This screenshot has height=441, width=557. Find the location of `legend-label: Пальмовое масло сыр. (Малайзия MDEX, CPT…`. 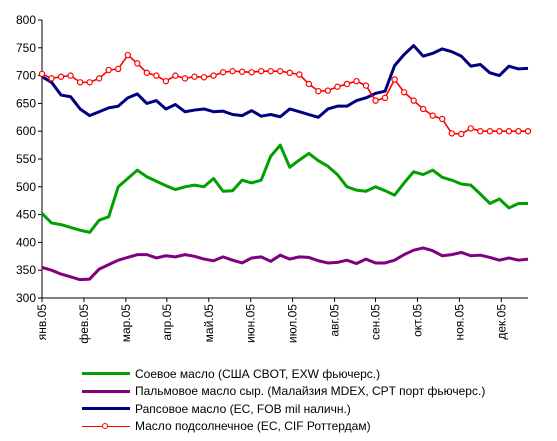

legend-label: Пальмовое масло сыр. (Малайзия MDEX, CPT… is located at coordinates (310, 391).